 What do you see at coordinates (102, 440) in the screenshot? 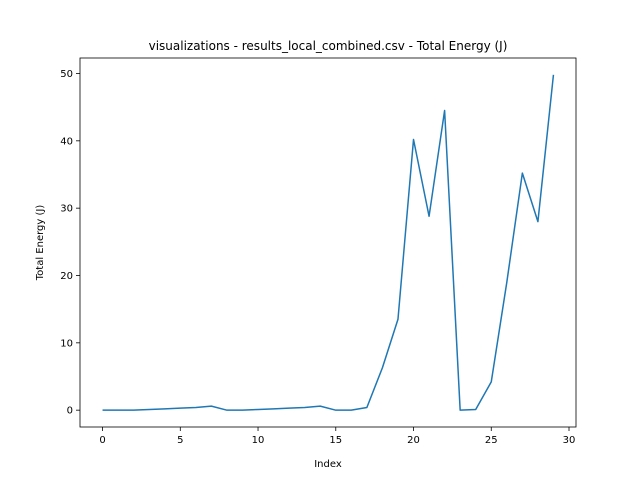
I see `x-tick-label: 0` at bounding box center [102, 440].